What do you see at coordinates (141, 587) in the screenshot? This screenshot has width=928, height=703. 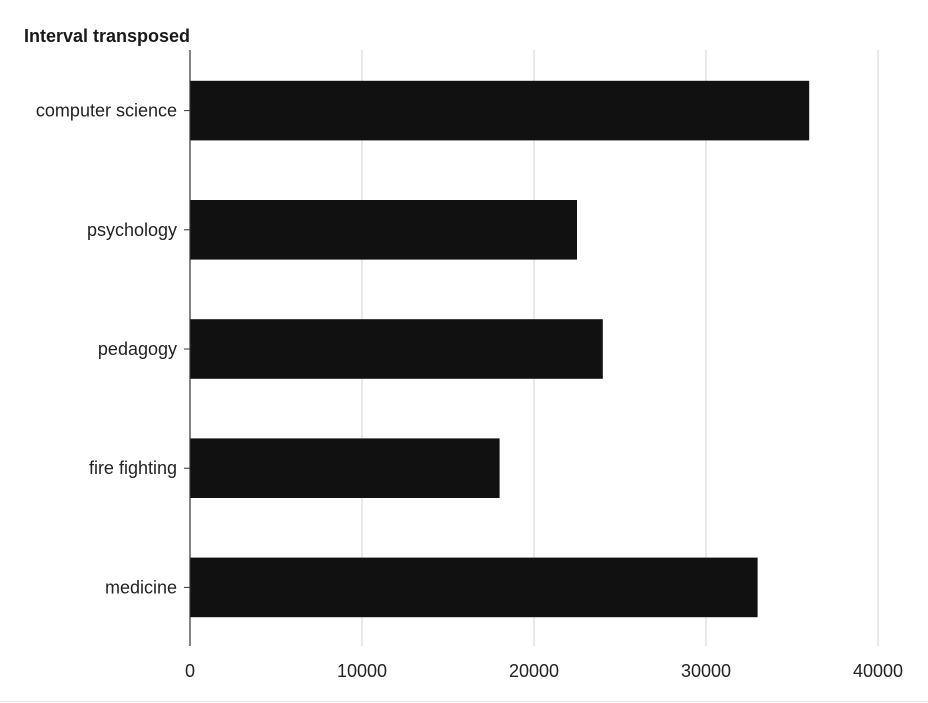 I see `y-tick-label: medicine` at bounding box center [141, 587].